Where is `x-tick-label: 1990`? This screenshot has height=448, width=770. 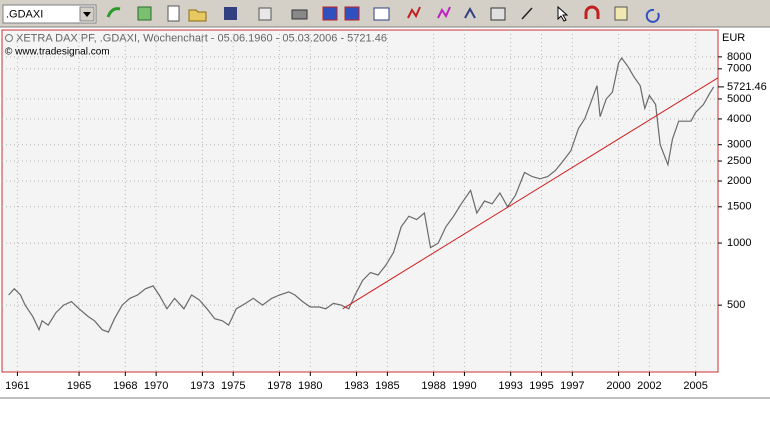 x-tick-label: 1990 is located at coordinates (464, 386).